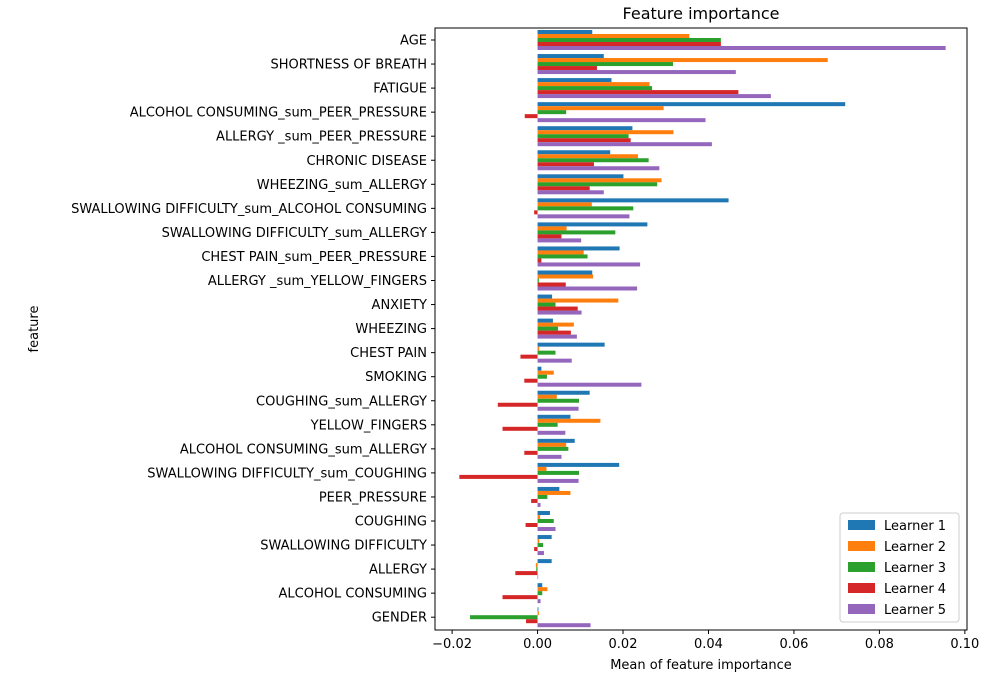 This screenshot has width=1000, height=700. I want to click on legend-label: Learner 1, so click(915, 526).